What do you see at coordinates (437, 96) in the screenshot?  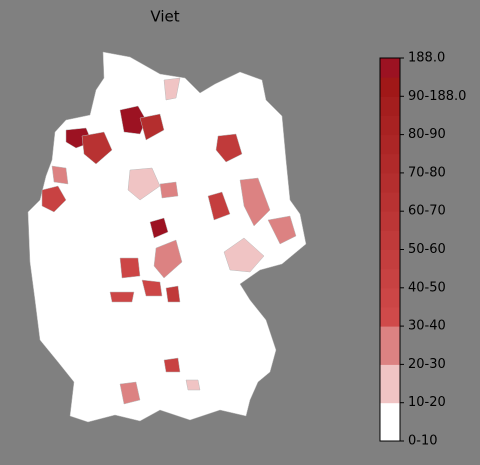 I see `colorbar-label: 90-188.0` at bounding box center [437, 96].